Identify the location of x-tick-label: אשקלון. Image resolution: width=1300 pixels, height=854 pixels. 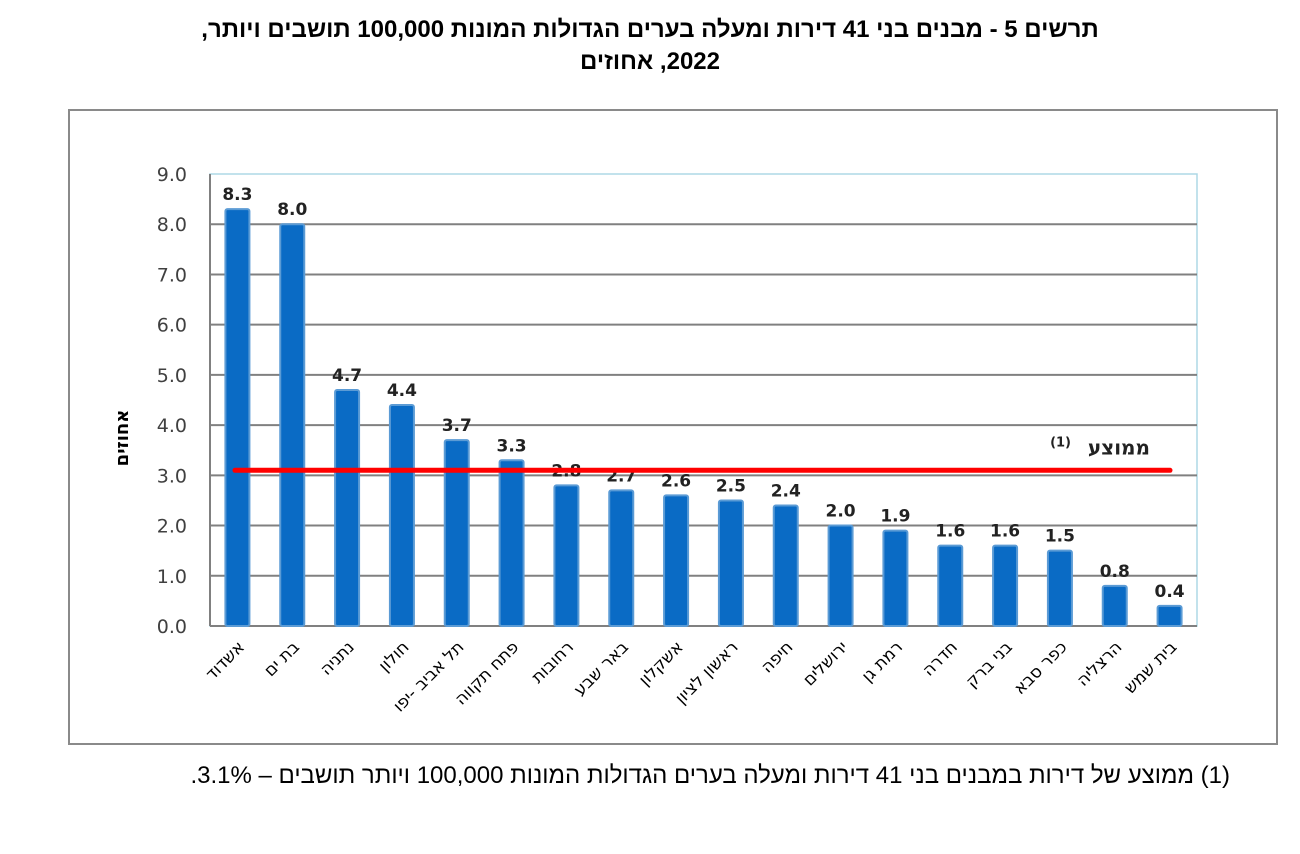
(661, 663).